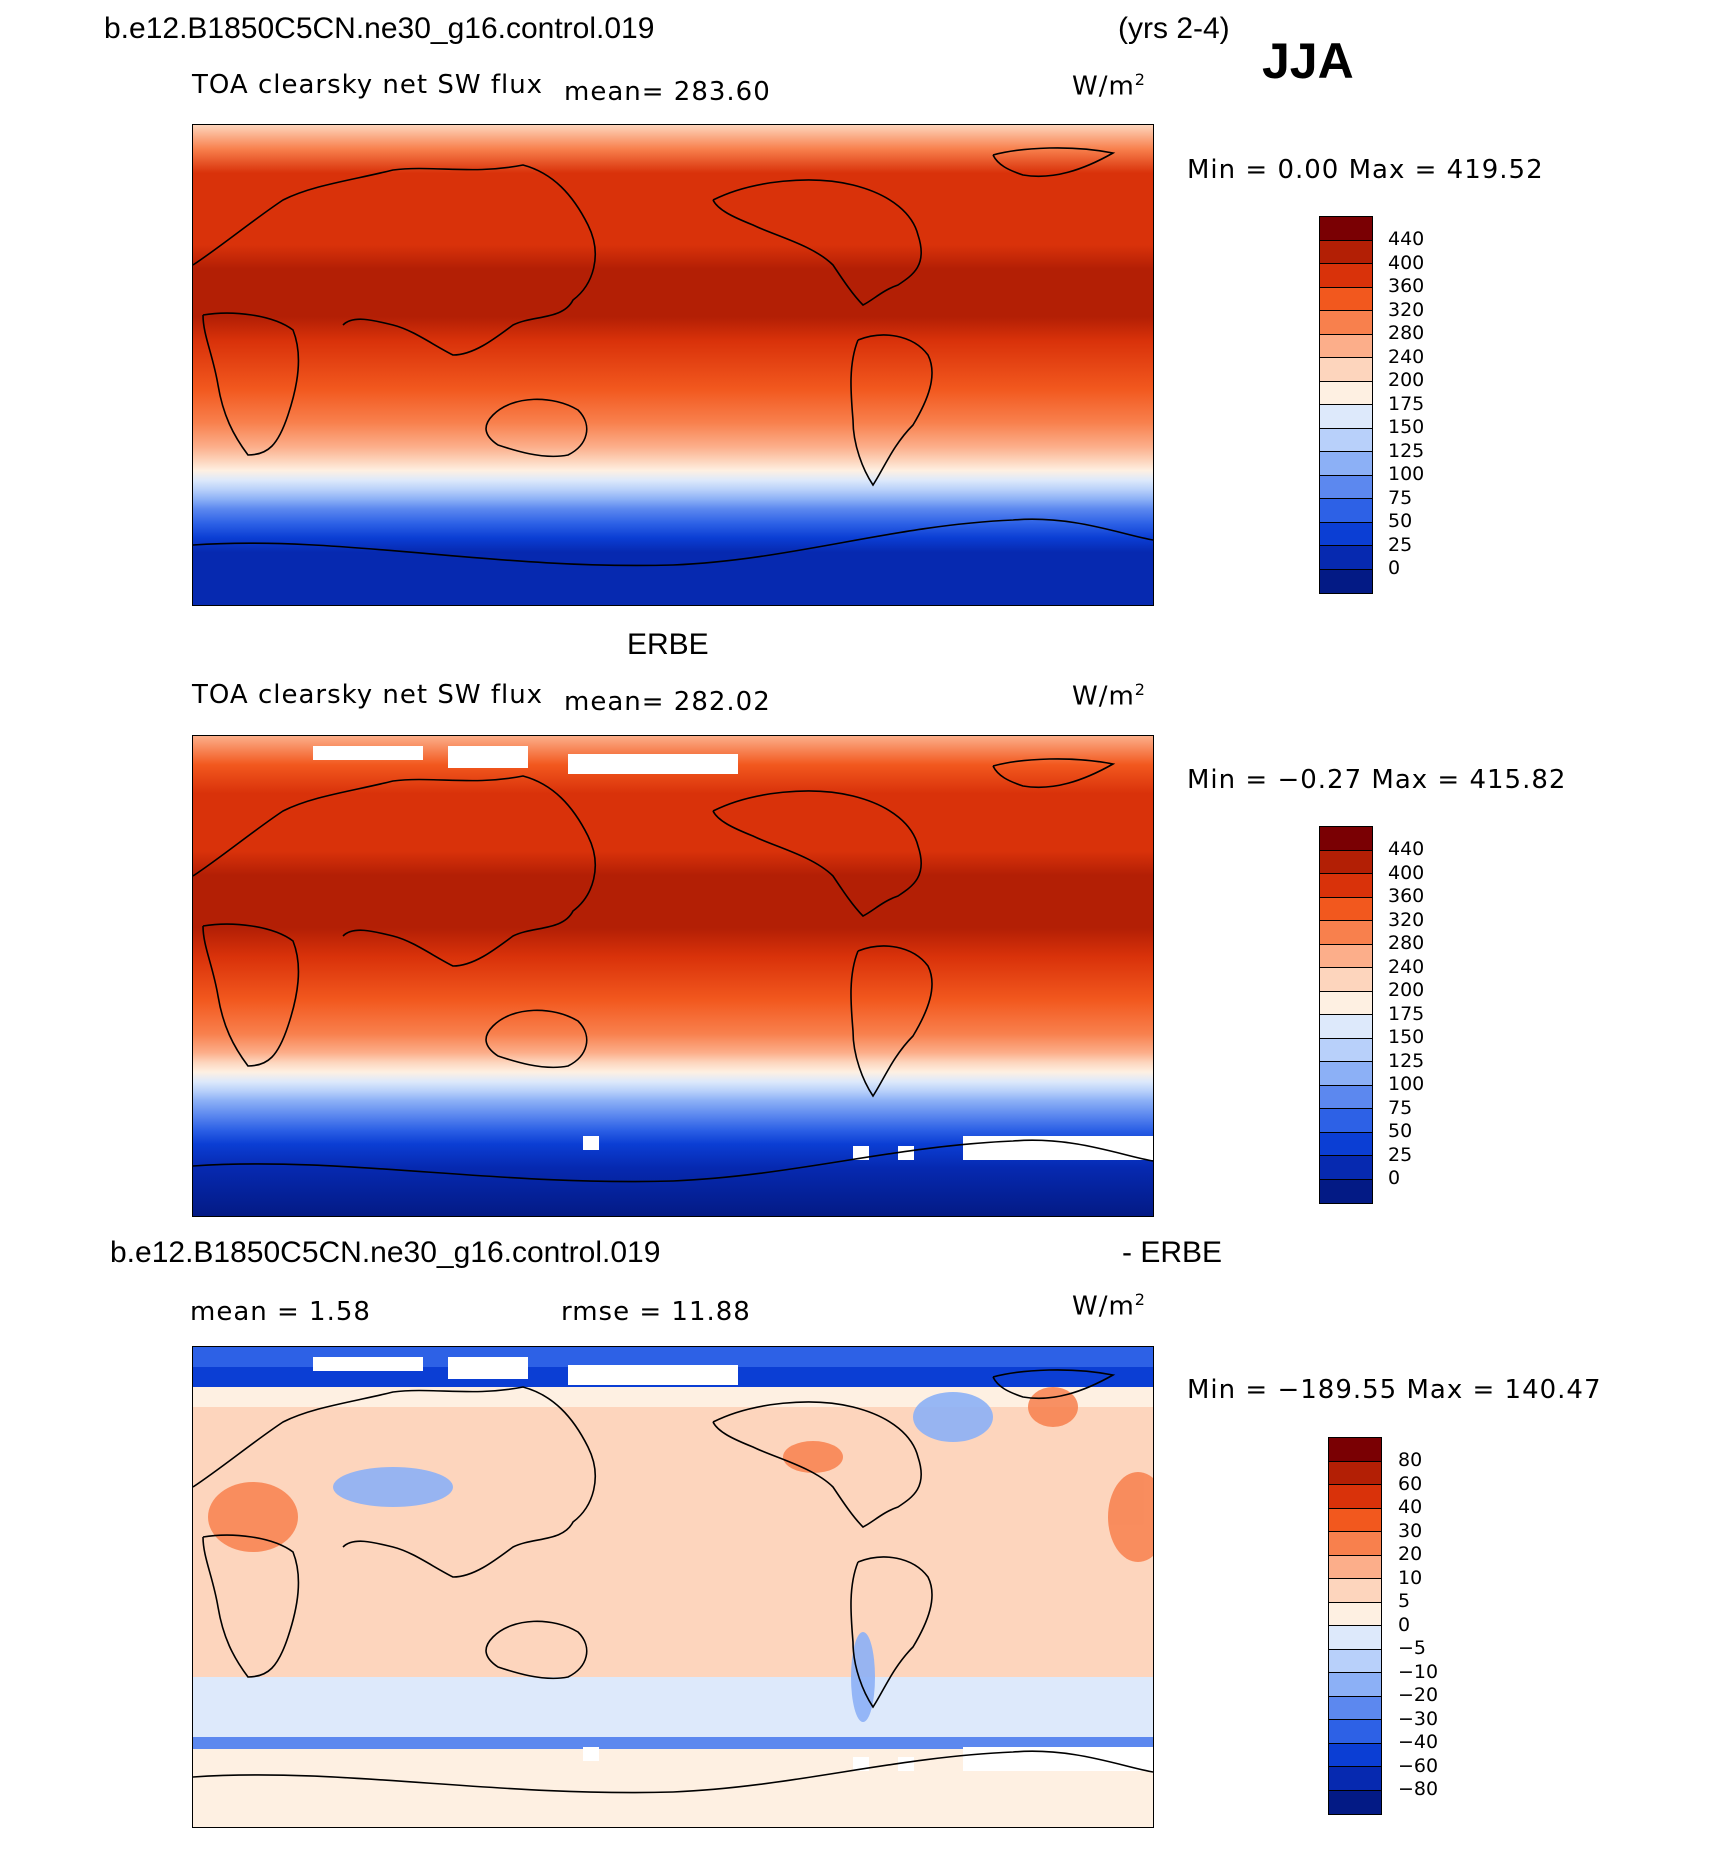 Image resolution: width=1710 pixels, height=1853 pixels. I want to click on colorbar-tick-label: −30, so click(1418, 1718).